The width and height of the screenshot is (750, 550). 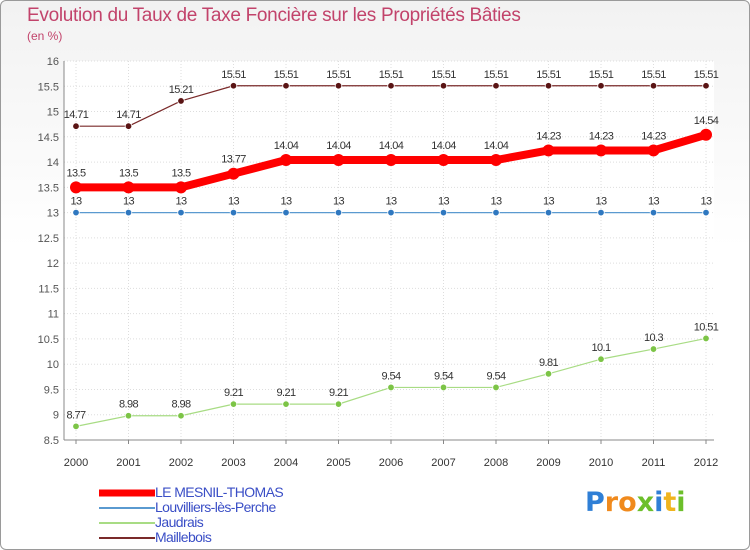 What do you see at coordinates (53, 113) in the screenshot?
I see `y-tick-label: 15` at bounding box center [53, 113].